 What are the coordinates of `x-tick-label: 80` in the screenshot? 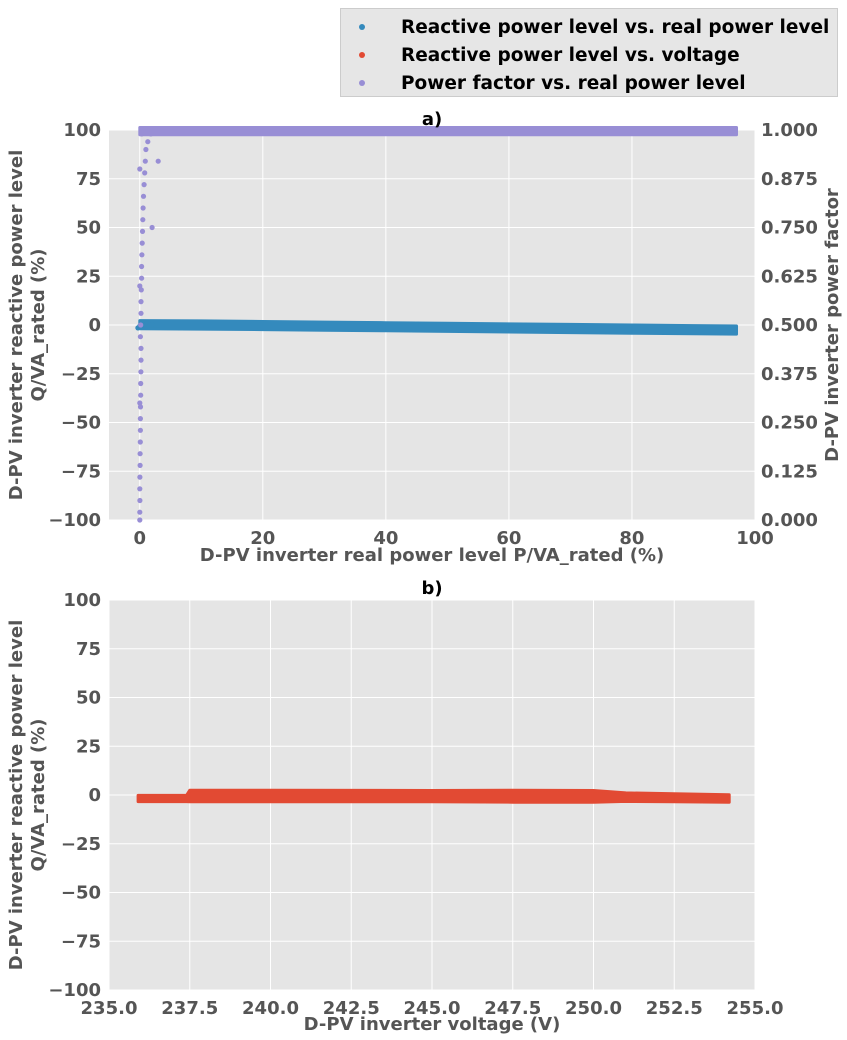 It's located at (631, 538).